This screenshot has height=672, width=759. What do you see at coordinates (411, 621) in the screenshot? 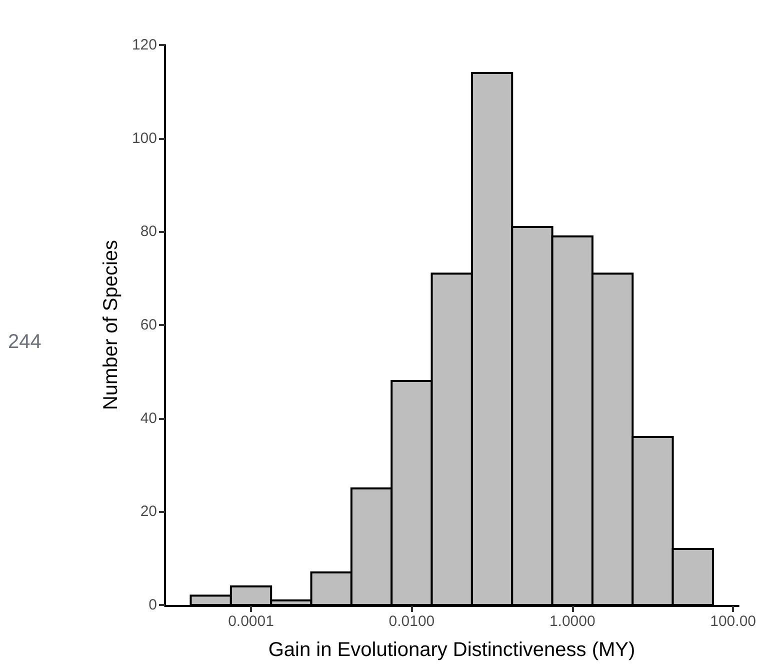
I see `x-tick-label: 0.0100` at bounding box center [411, 621].